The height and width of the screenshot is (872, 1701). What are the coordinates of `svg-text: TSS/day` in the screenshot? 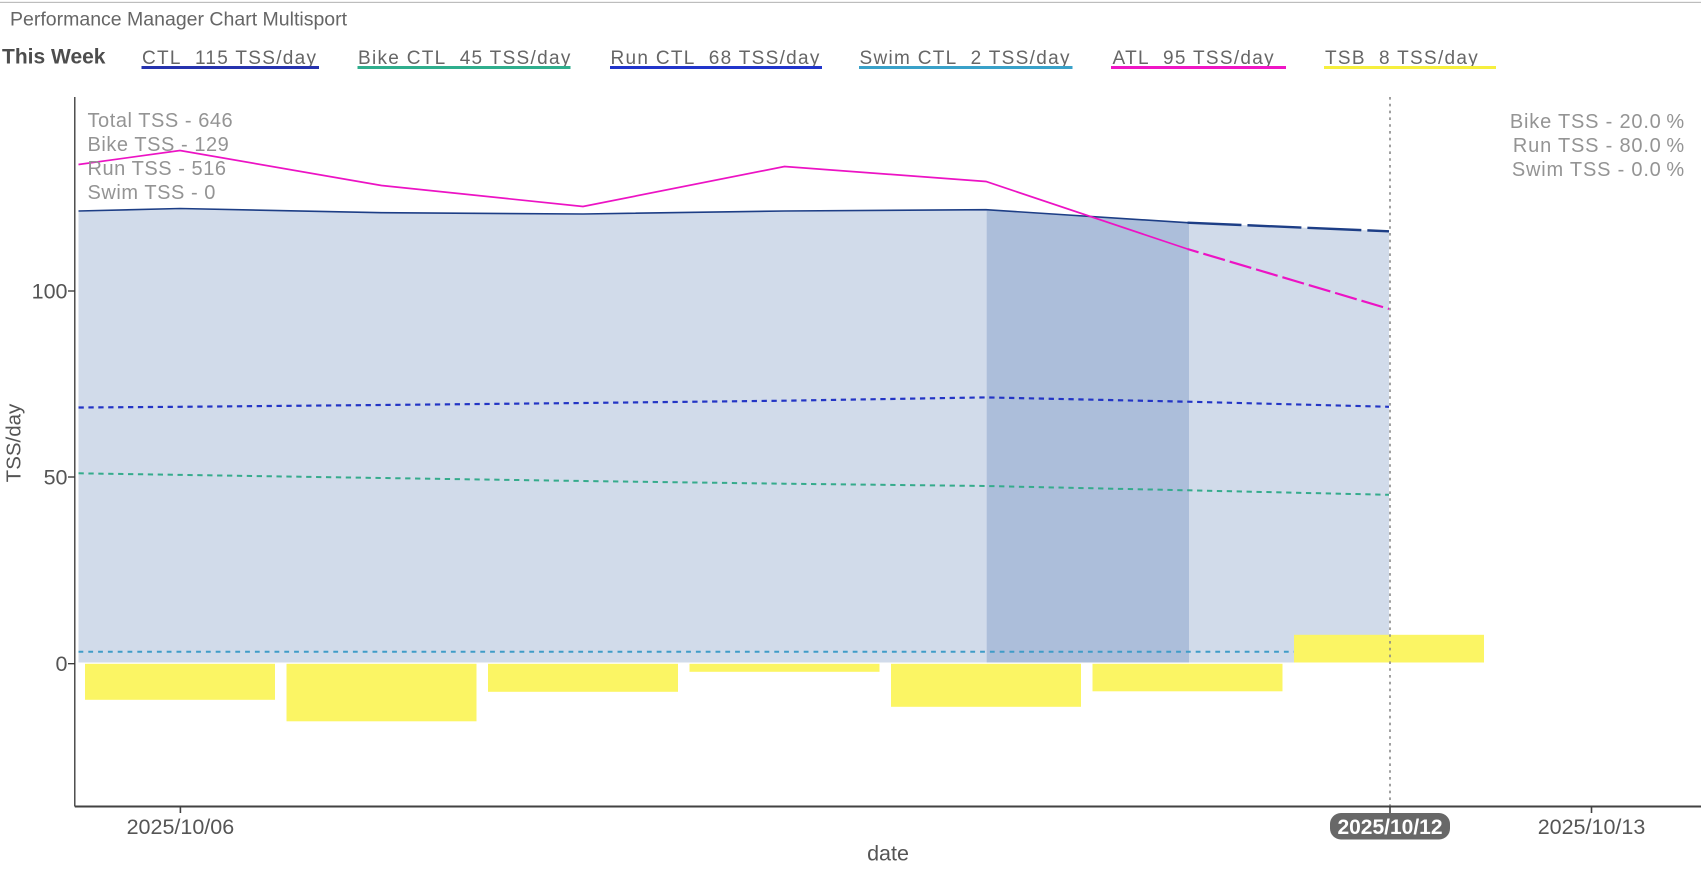 It's located at (14, 442).